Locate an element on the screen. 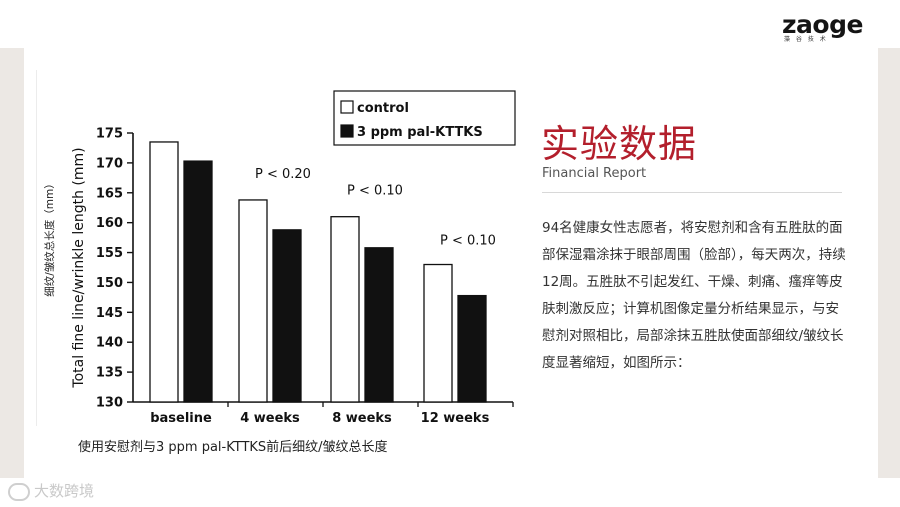 Image resolution: width=900 pixels, height=507 pixels. legend-label: 3 ppm pal-KTTKS is located at coordinates (420, 132).